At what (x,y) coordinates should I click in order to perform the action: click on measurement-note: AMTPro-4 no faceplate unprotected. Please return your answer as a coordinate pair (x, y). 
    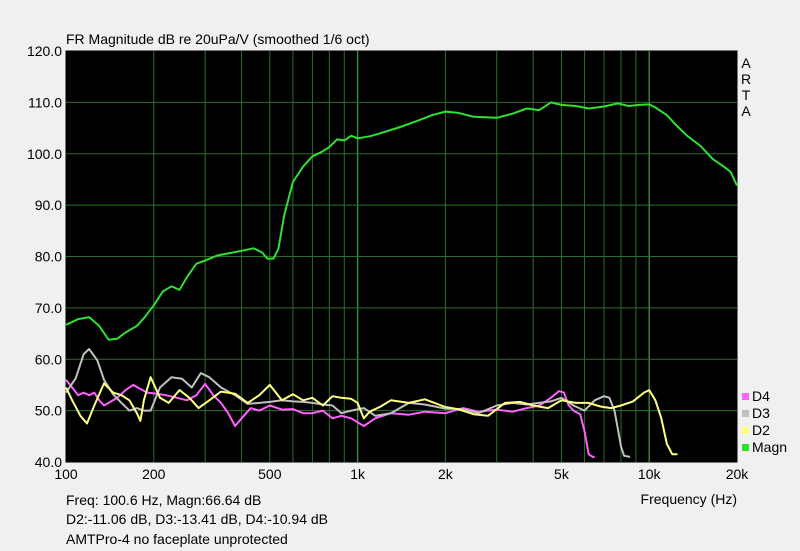
    Looking at the image, I should click on (177, 539).